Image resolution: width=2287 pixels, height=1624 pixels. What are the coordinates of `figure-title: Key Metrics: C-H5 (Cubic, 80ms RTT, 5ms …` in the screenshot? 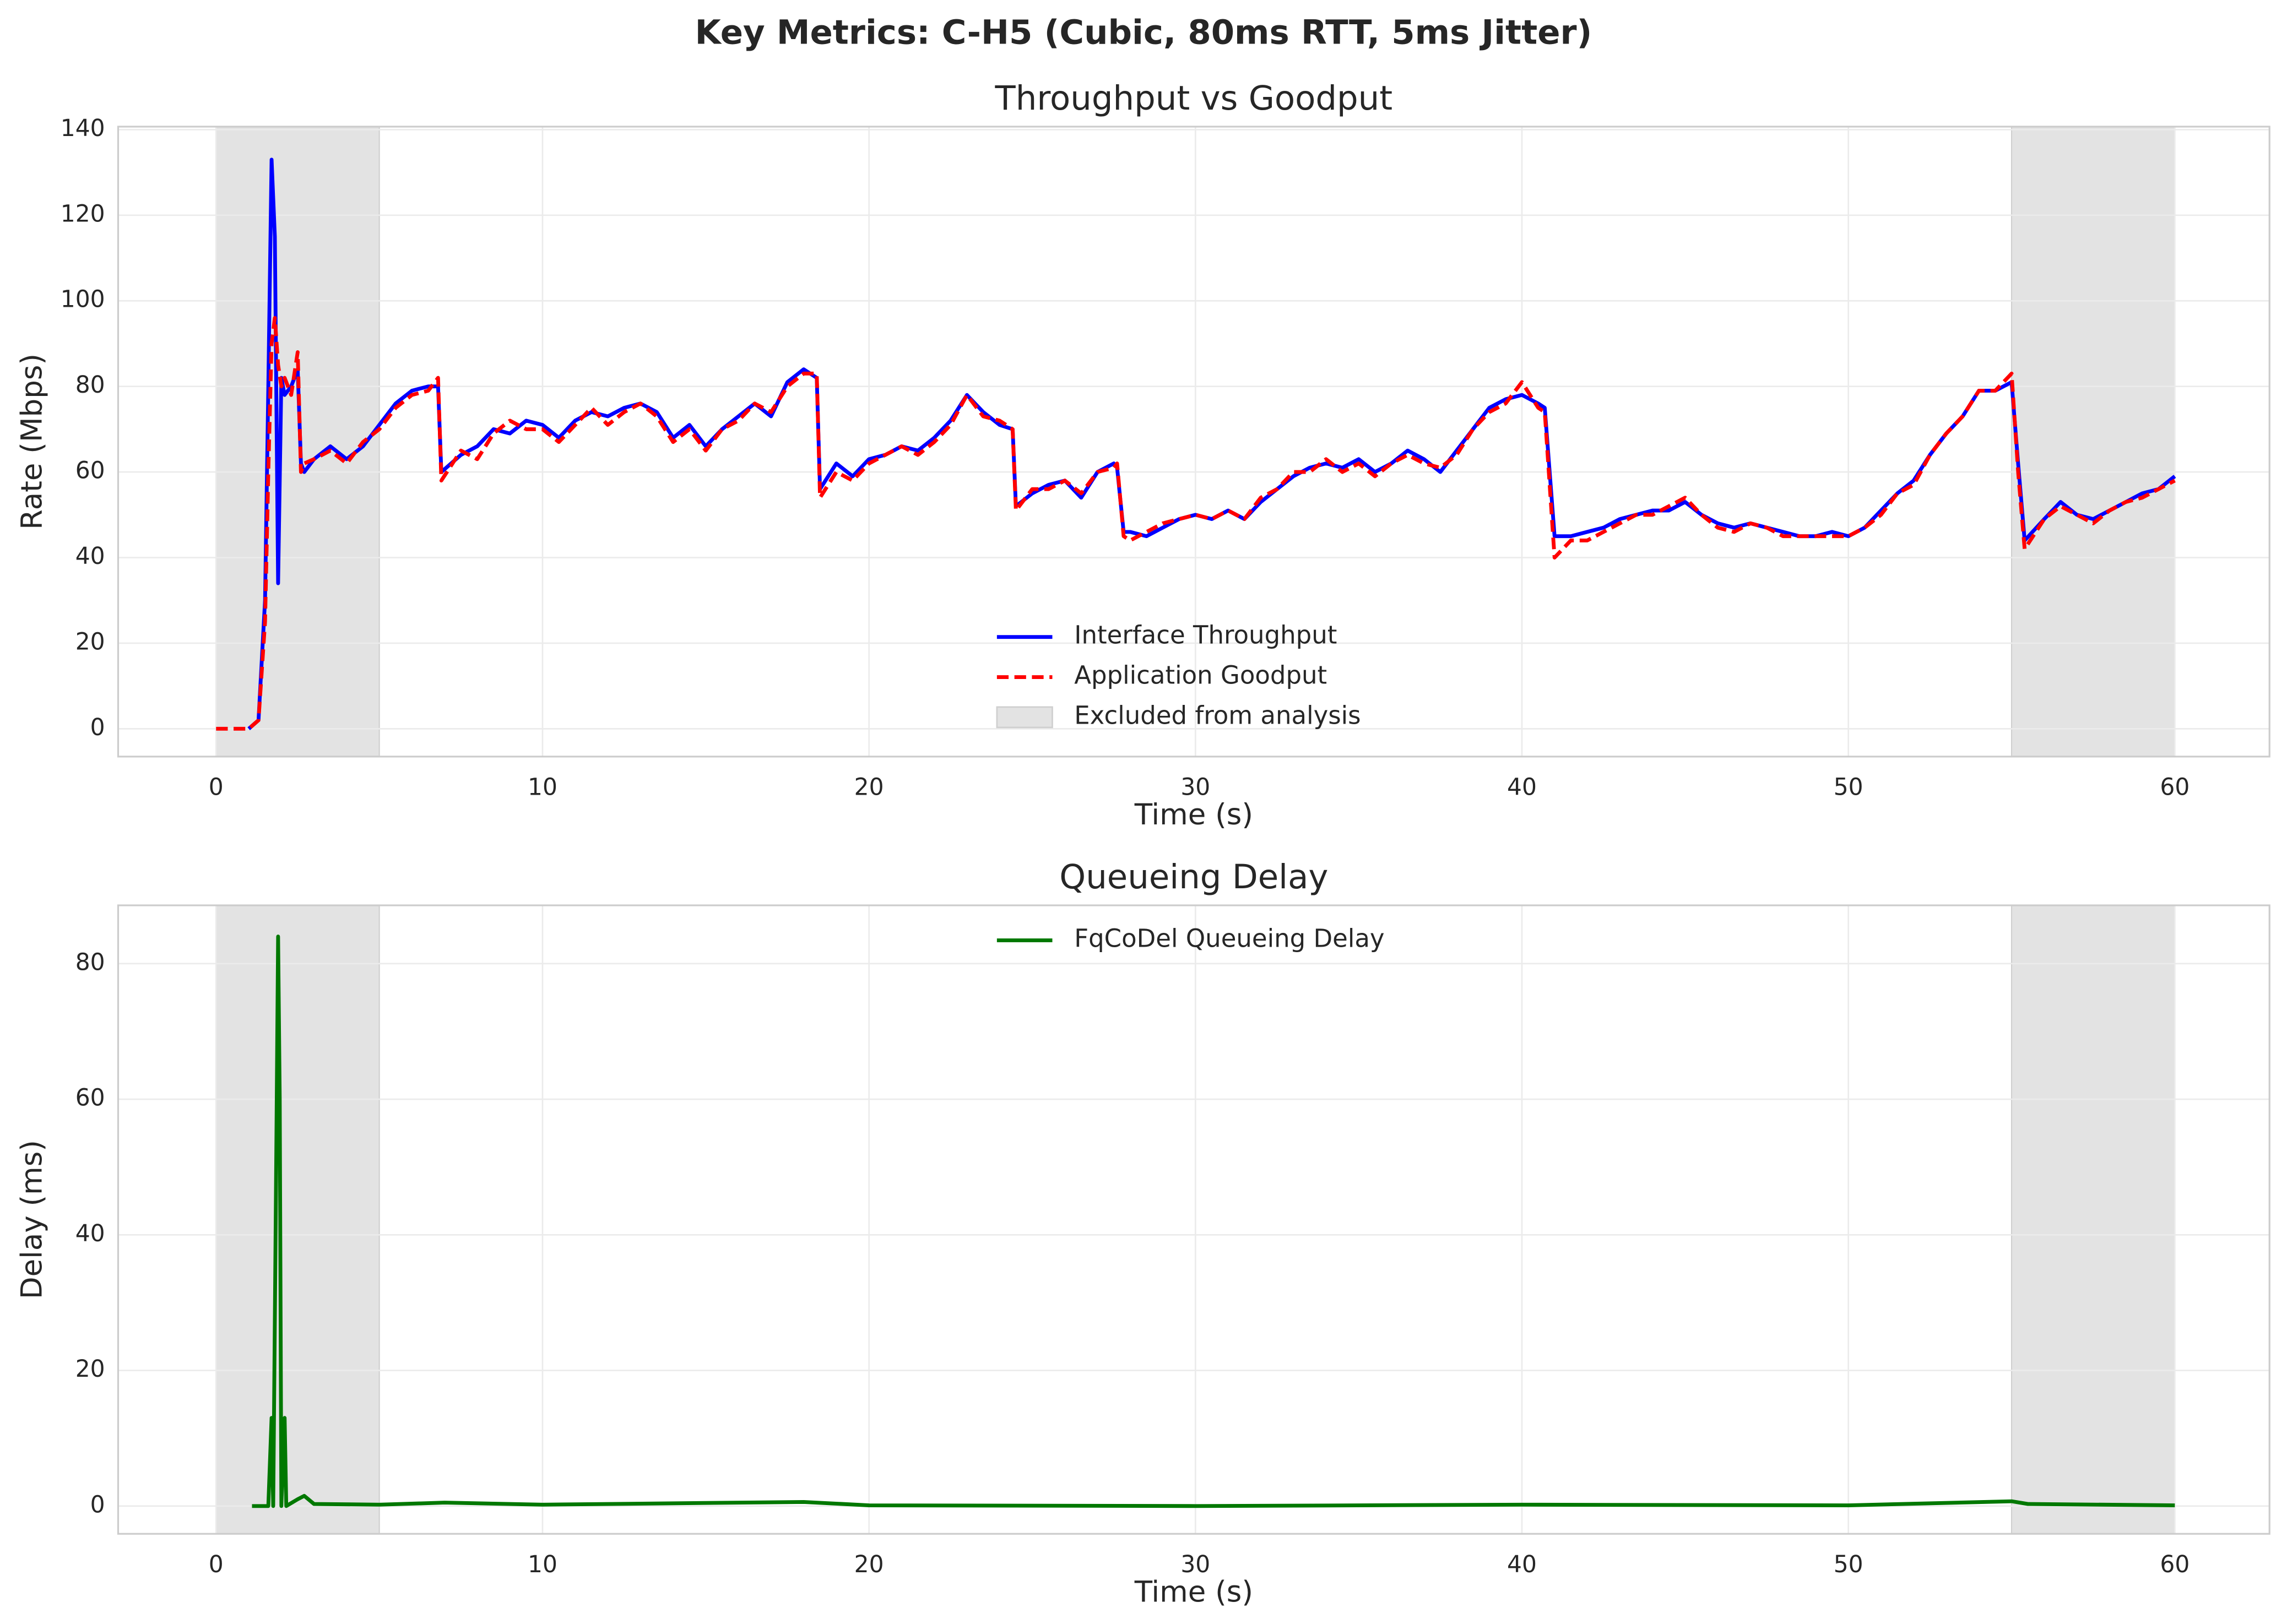 It's located at (1143, 32).